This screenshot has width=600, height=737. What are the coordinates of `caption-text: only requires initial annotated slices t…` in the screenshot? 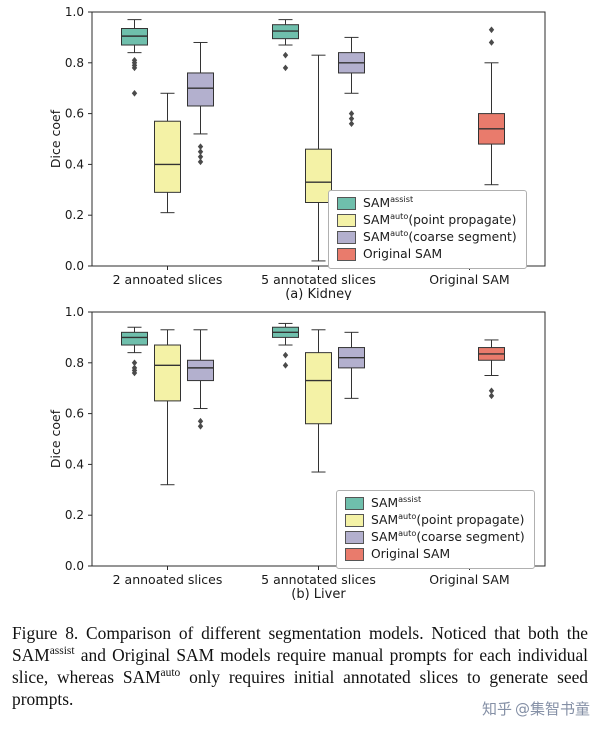 It's located at (300, 688).